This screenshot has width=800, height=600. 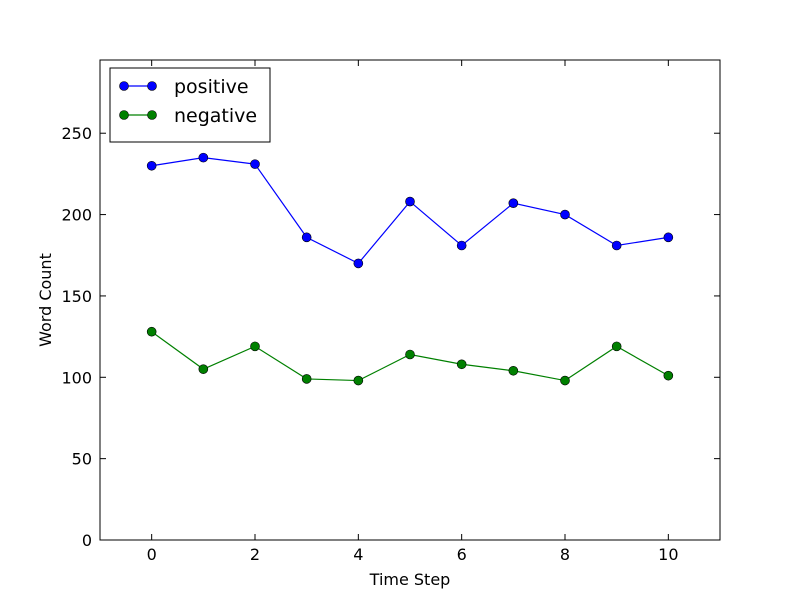 I want to click on x-tick-label: 4, so click(x=358, y=554).